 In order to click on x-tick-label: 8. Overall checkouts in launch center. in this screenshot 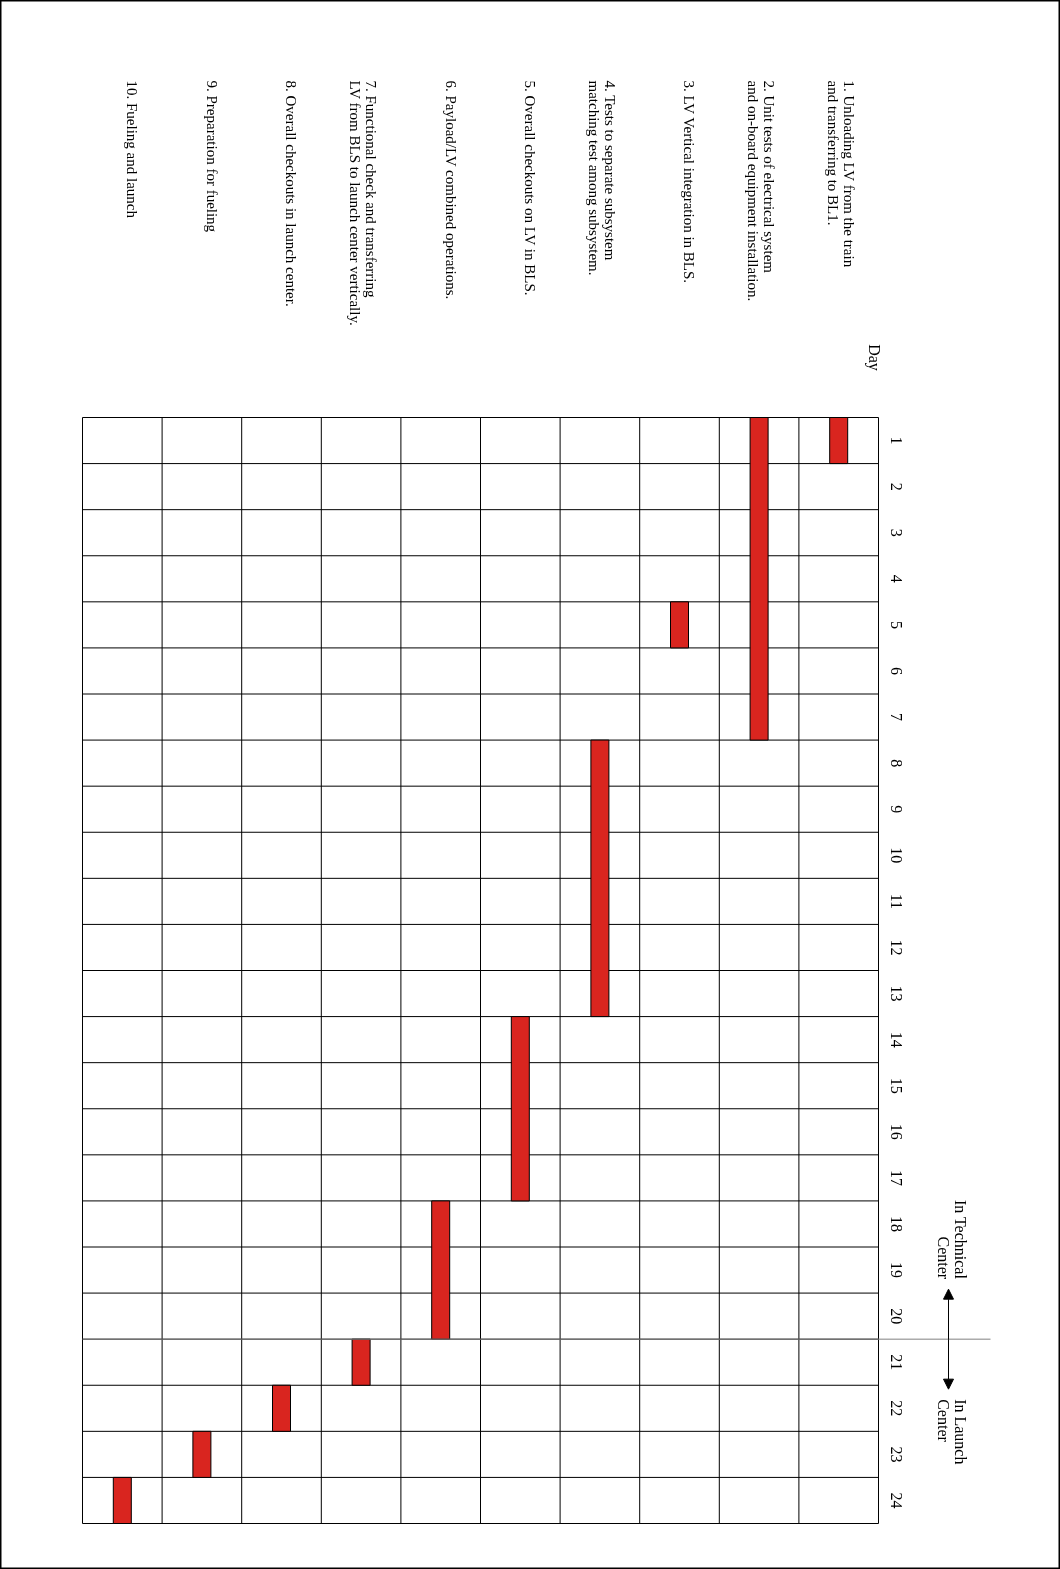, I will do `click(291, 193)`.